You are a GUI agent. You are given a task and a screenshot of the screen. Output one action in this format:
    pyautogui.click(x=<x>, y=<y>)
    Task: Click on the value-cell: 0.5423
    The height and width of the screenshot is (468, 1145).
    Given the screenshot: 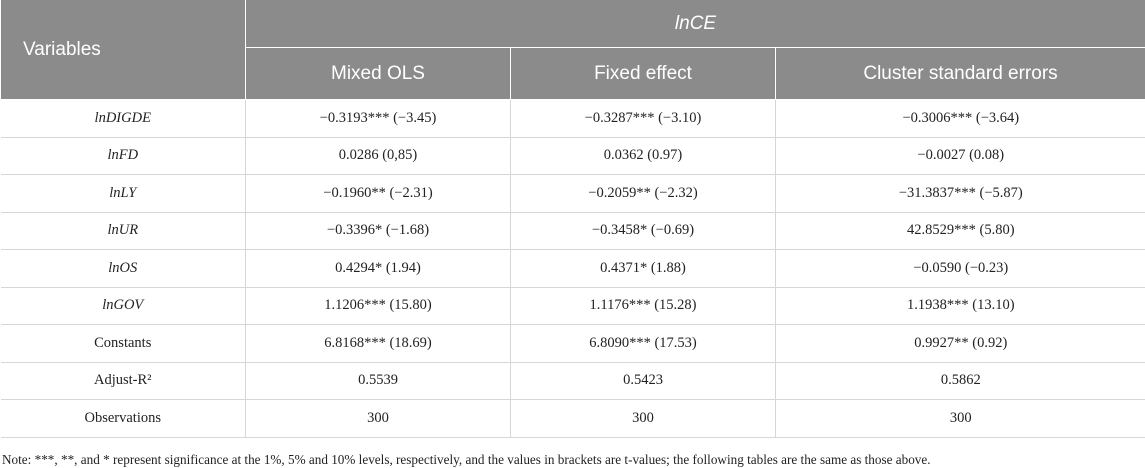 What is the action you would take?
    pyautogui.click(x=643, y=381)
    